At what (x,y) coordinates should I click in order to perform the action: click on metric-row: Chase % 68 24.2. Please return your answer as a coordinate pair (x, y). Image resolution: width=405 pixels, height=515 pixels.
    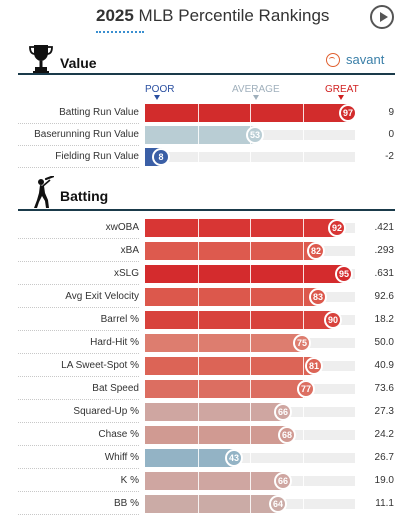
    Looking at the image, I should click on (202, 436).